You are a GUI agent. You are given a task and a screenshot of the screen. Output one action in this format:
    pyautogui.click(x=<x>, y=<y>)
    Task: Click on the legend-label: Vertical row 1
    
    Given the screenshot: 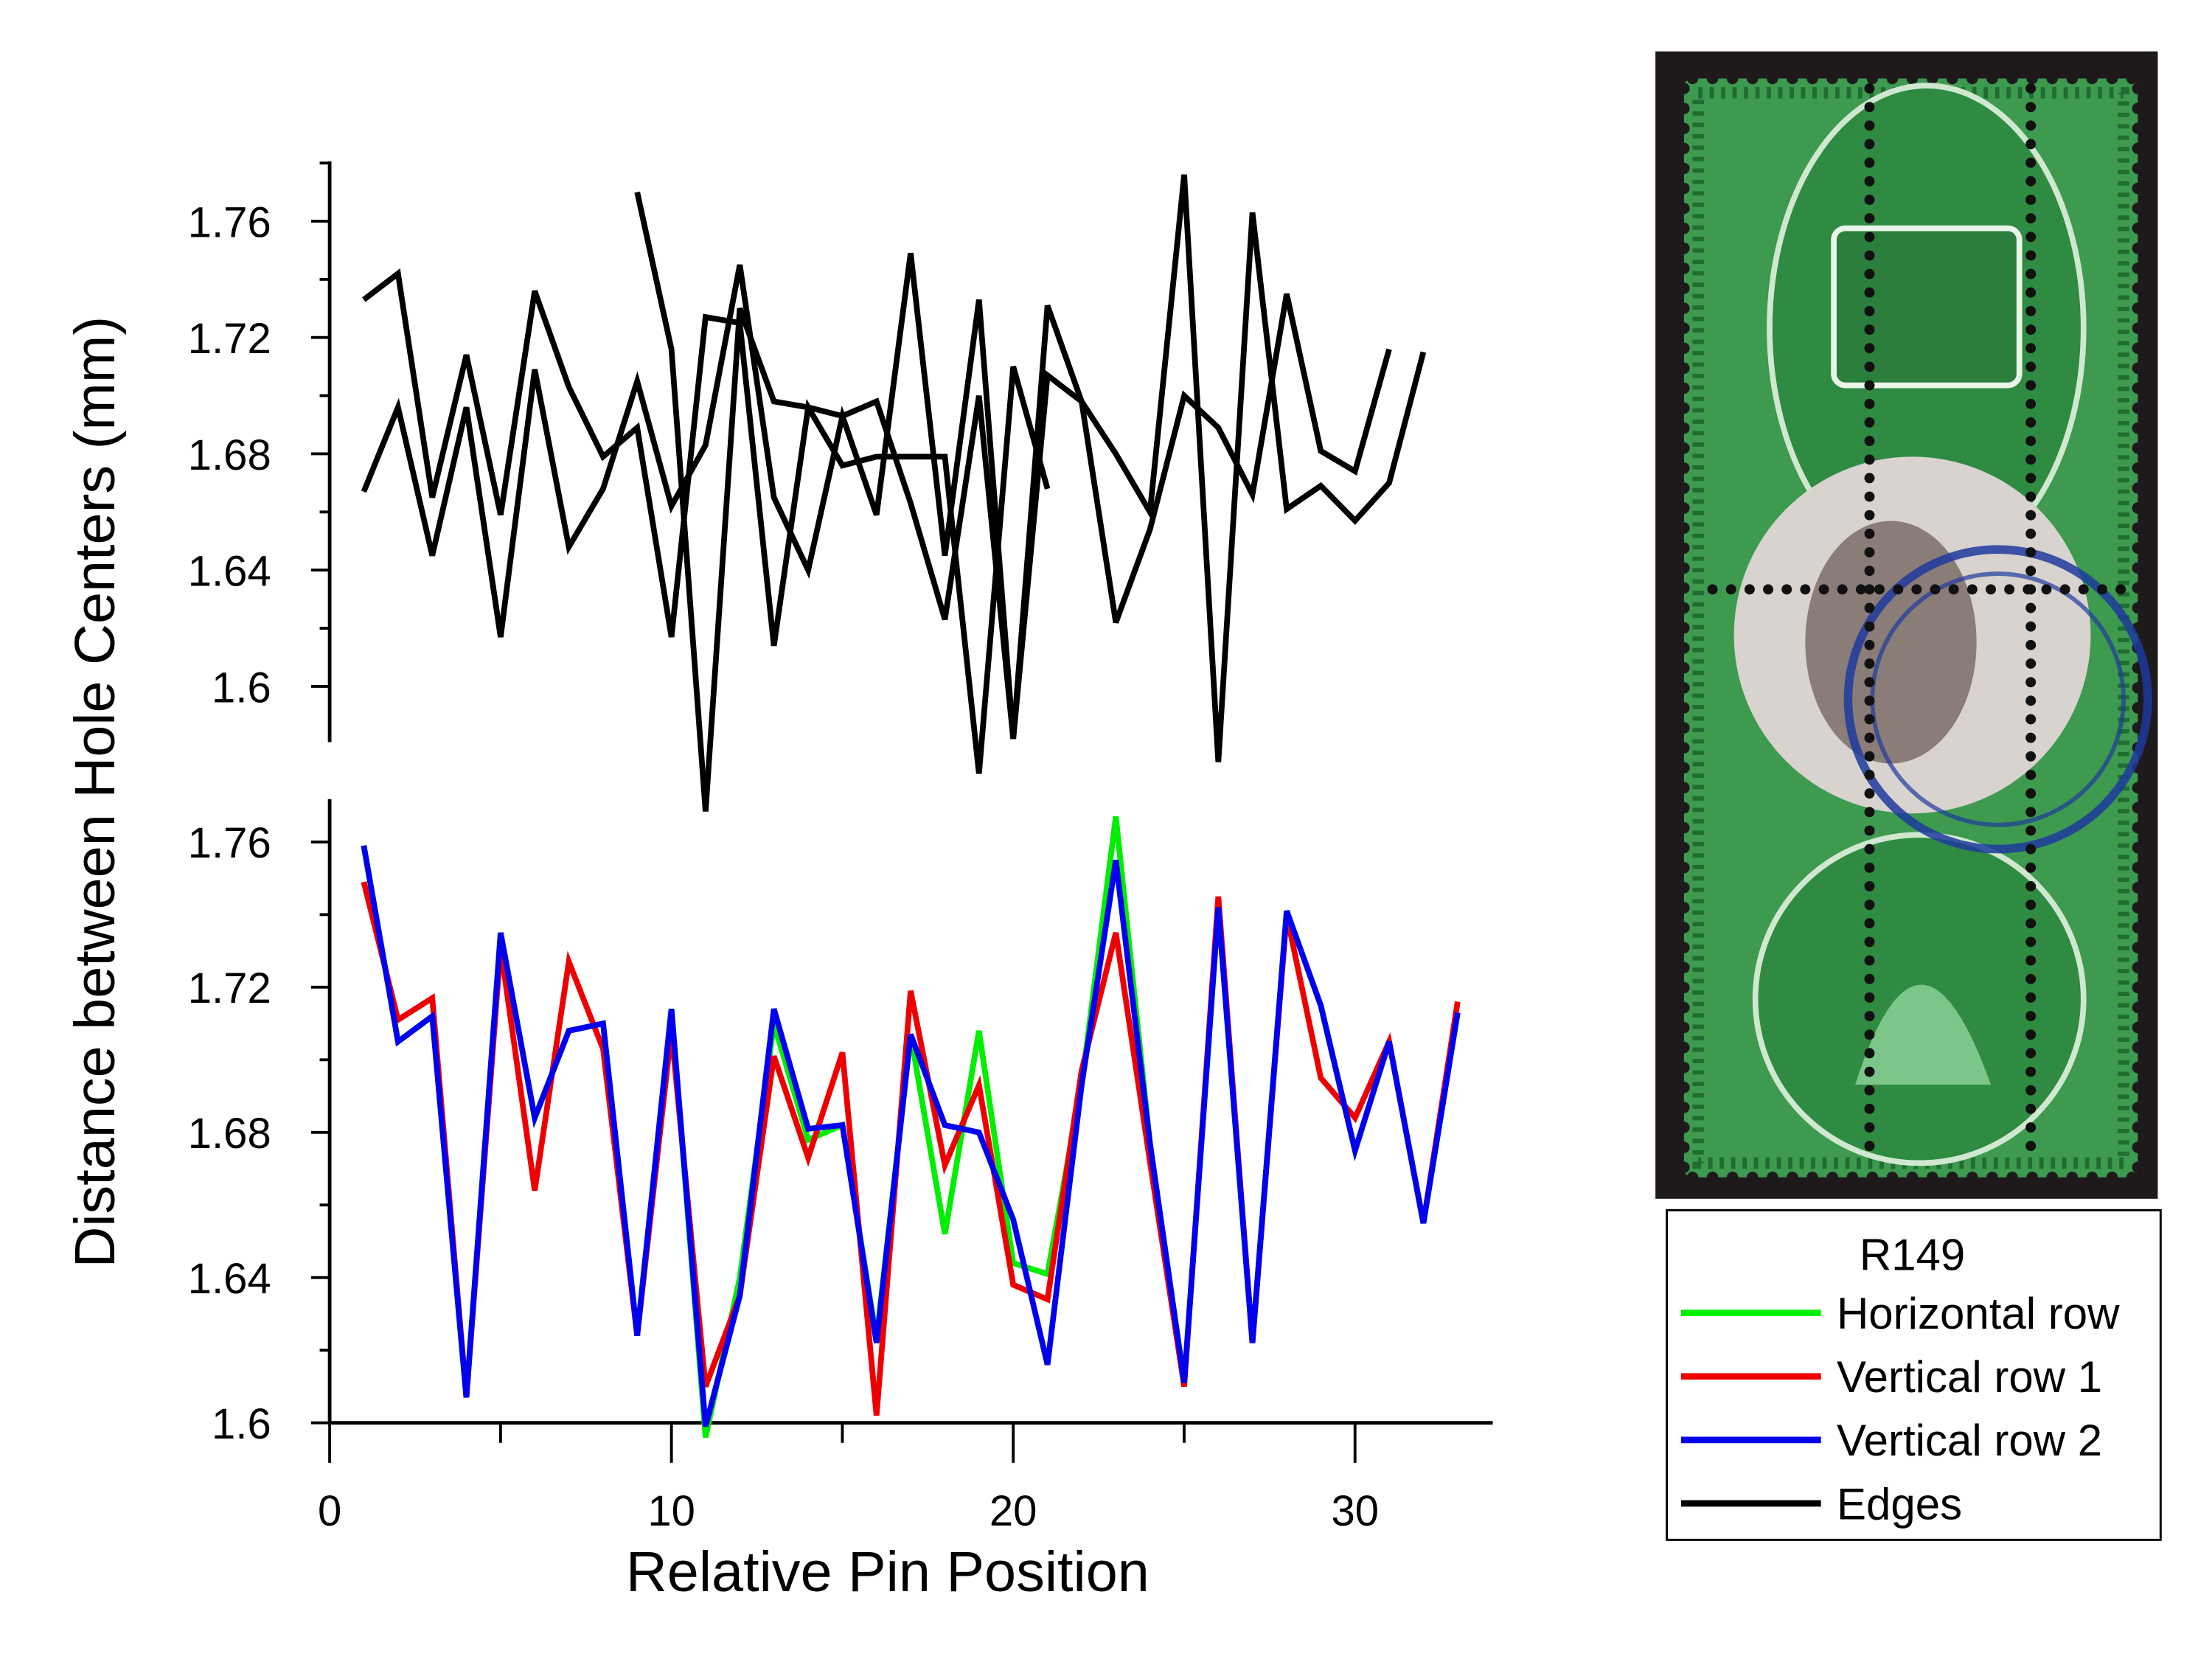 What is the action you would take?
    pyautogui.click(x=1969, y=1377)
    